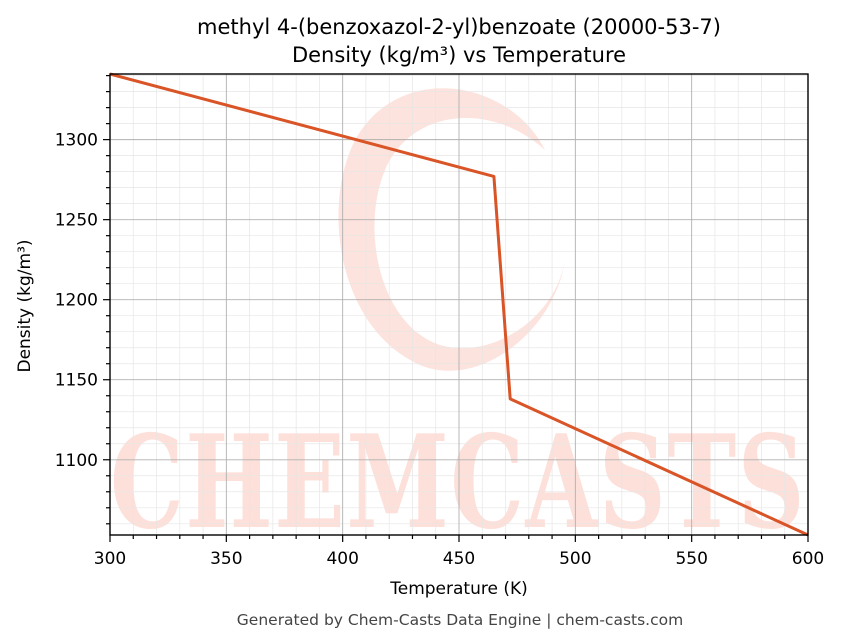 Image resolution: width=843 pixels, height=644 pixels. Describe the element at coordinates (226, 559) in the screenshot. I see `x-tick-label: 350` at that location.